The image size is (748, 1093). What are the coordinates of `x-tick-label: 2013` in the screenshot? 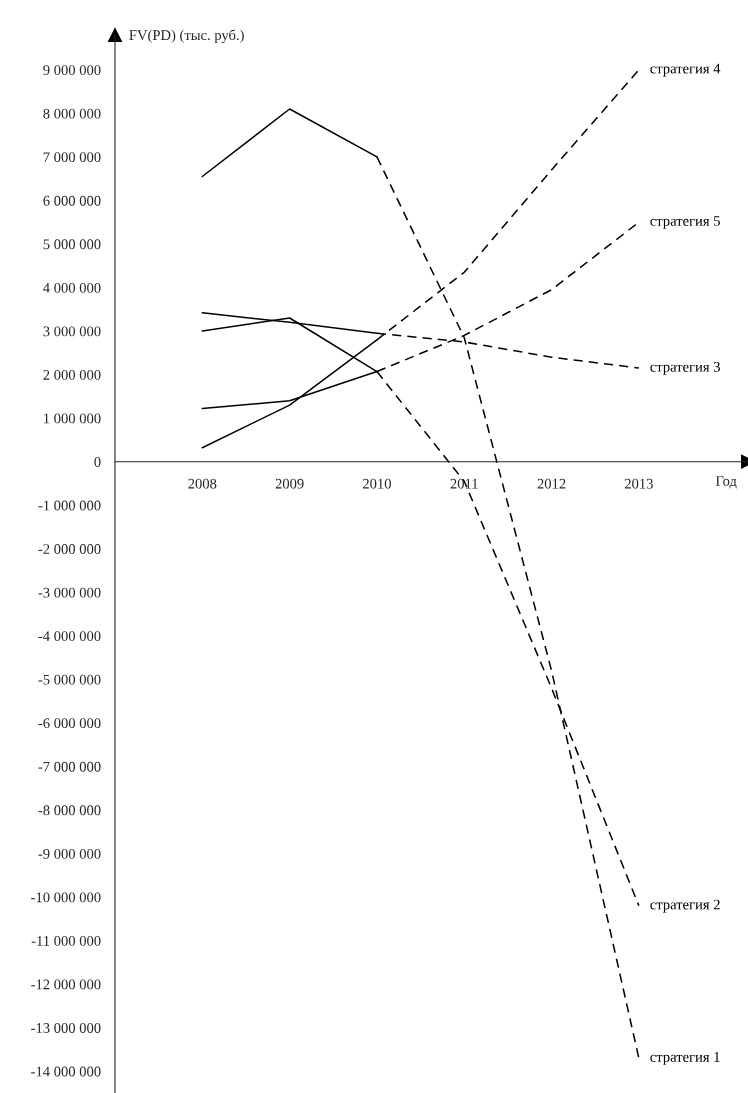 It's located at (638, 483).